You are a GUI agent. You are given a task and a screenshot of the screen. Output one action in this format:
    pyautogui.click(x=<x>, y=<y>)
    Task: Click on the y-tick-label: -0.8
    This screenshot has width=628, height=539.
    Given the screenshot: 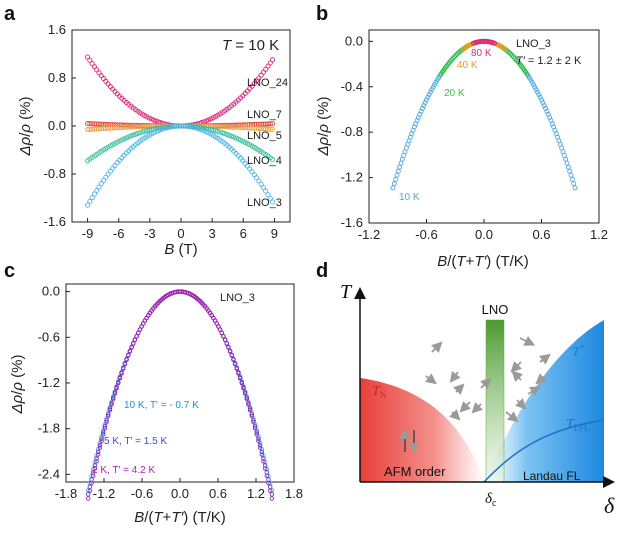 What is the action you would take?
    pyautogui.click(x=55, y=173)
    